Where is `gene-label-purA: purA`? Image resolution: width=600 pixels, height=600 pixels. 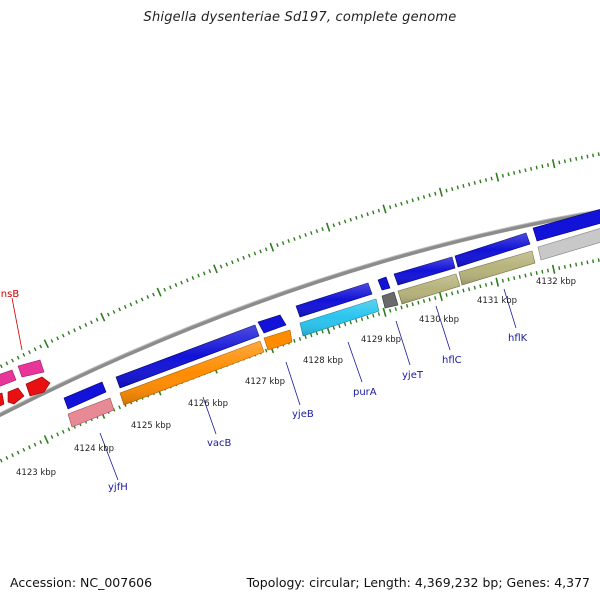
gene-label-purA: purA is located at coordinates (365, 392).